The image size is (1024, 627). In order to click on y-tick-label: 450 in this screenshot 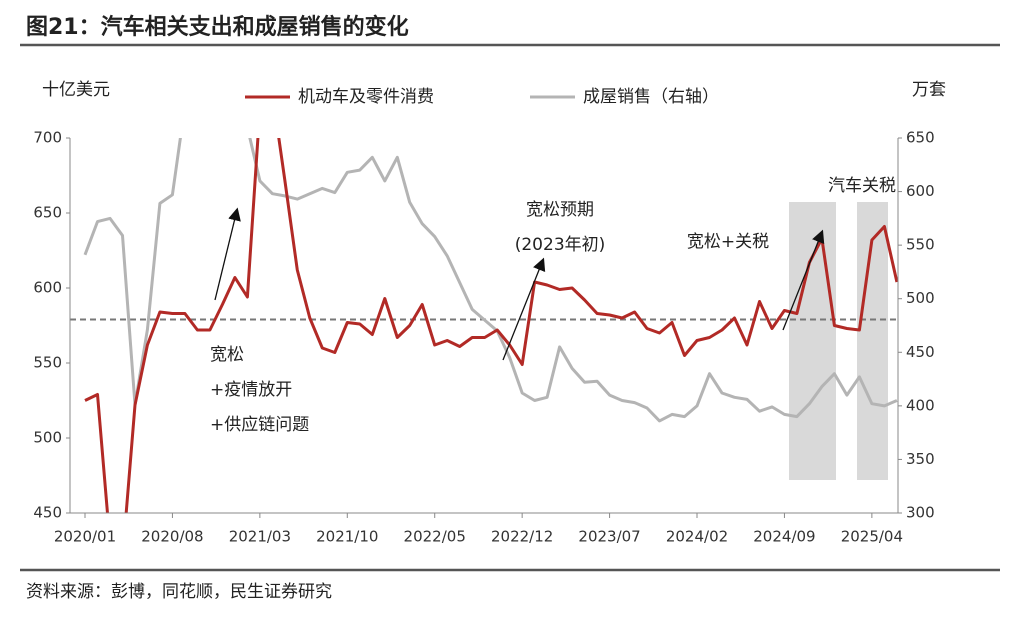, I will do `click(47, 513)`.